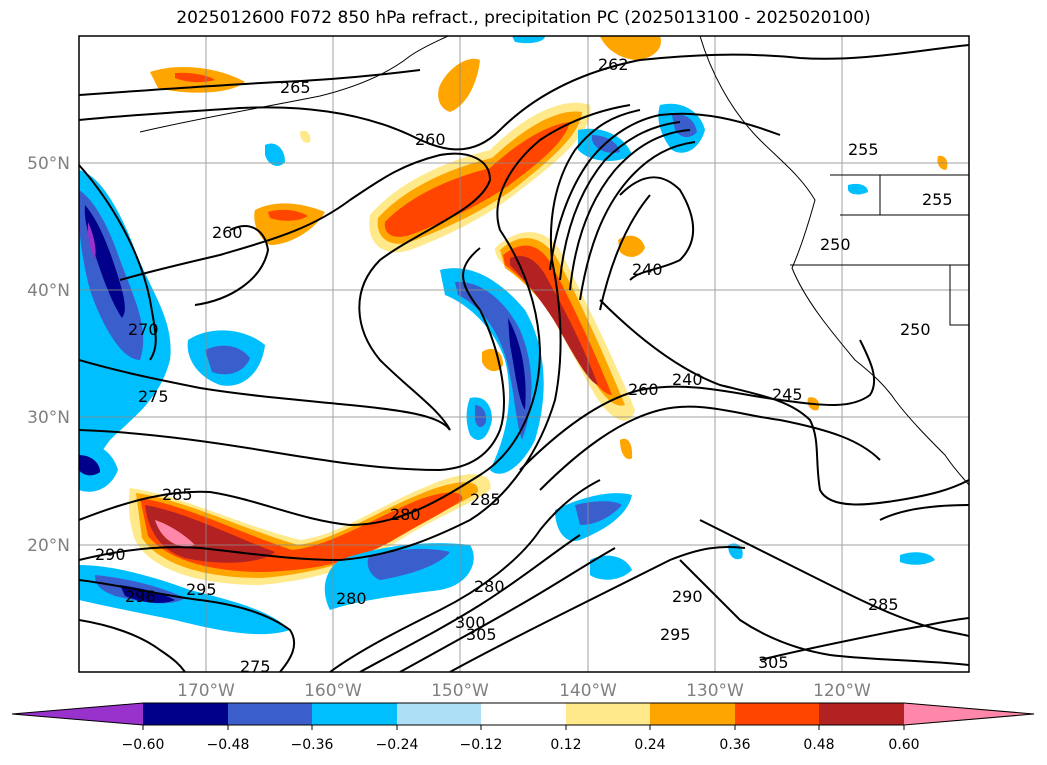 This screenshot has width=1047, height=765. What do you see at coordinates (477, 179) in the screenshot?
I see `pos-region-gulf-high` at bounding box center [477, 179].